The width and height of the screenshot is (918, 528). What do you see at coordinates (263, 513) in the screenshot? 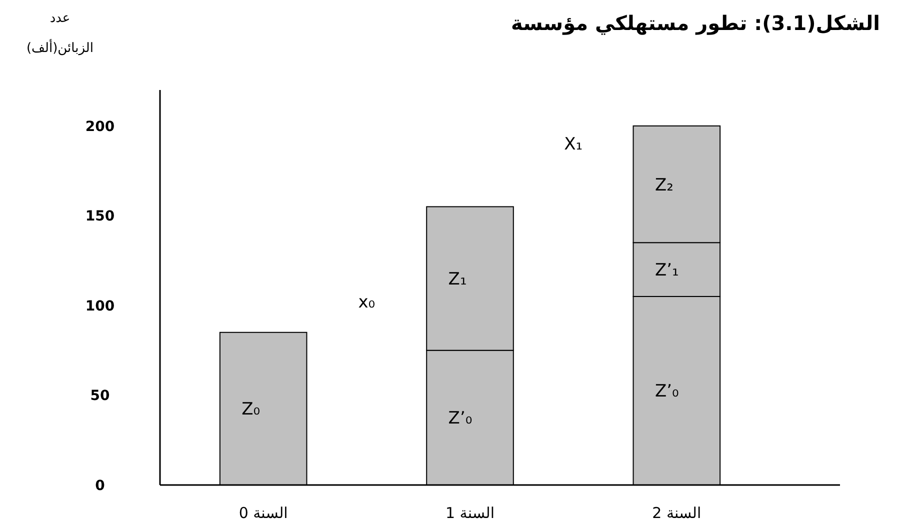
I see `x-tick-label: السنة 0` at bounding box center [263, 513].